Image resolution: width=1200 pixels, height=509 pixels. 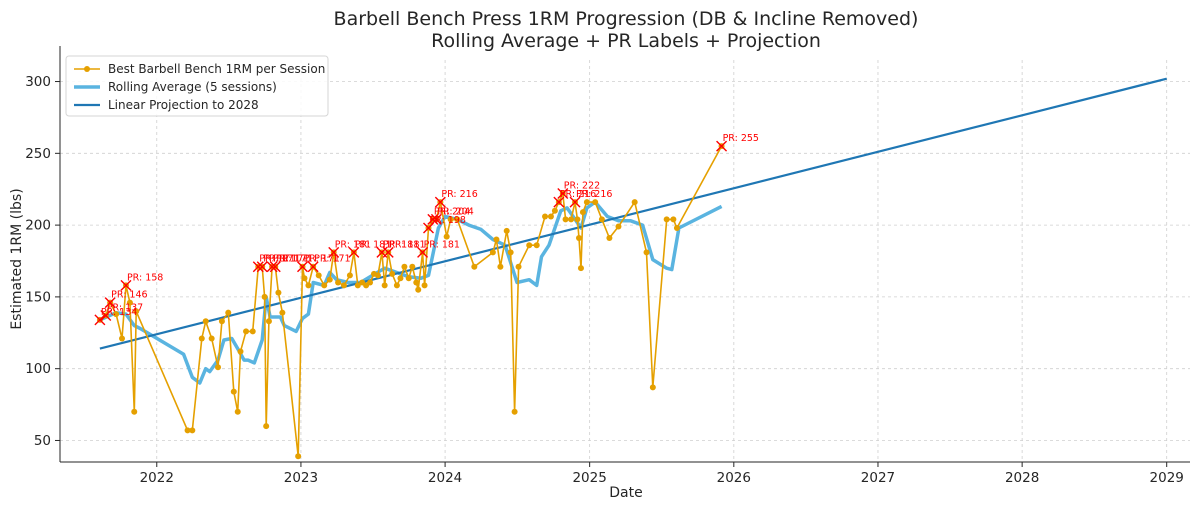 I want to click on chart-subtitle: Rolling Average + PR Labels + Projection, so click(x=626, y=41).